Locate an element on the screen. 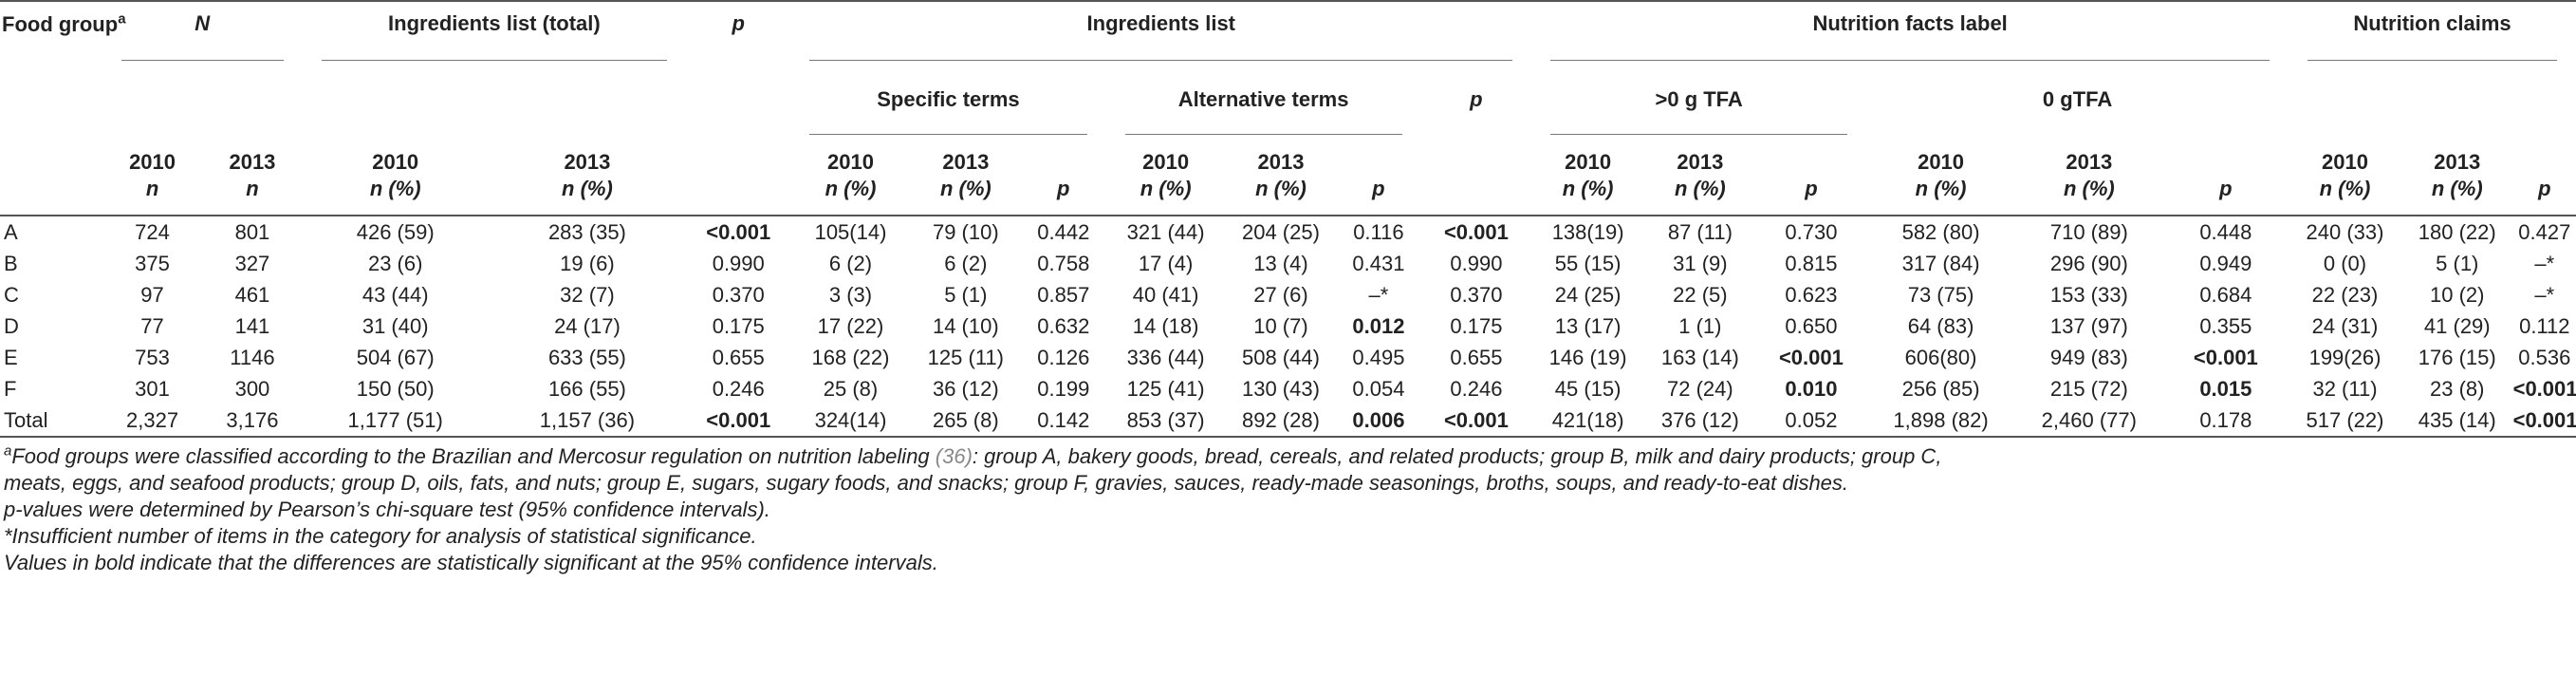 Image resolution: width=2576 pixels, height=695 pixels. table-cell: 31 (40) is located at coordinates (395, 325).